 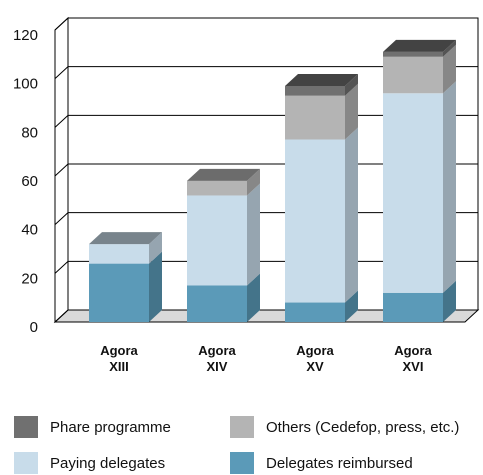 I want to click on legend-label: Phare programme, so click(x=110, y=427).